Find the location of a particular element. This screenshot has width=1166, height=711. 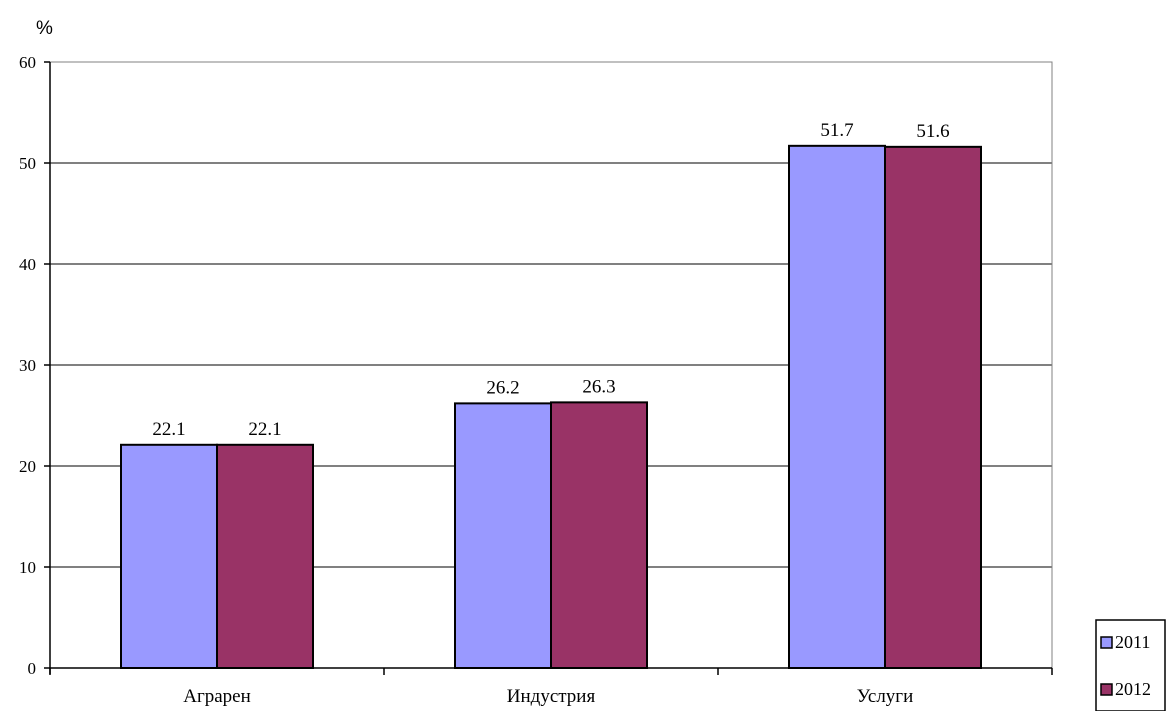

x-tick-label: Аграрен is located at coordinates (217, 696).